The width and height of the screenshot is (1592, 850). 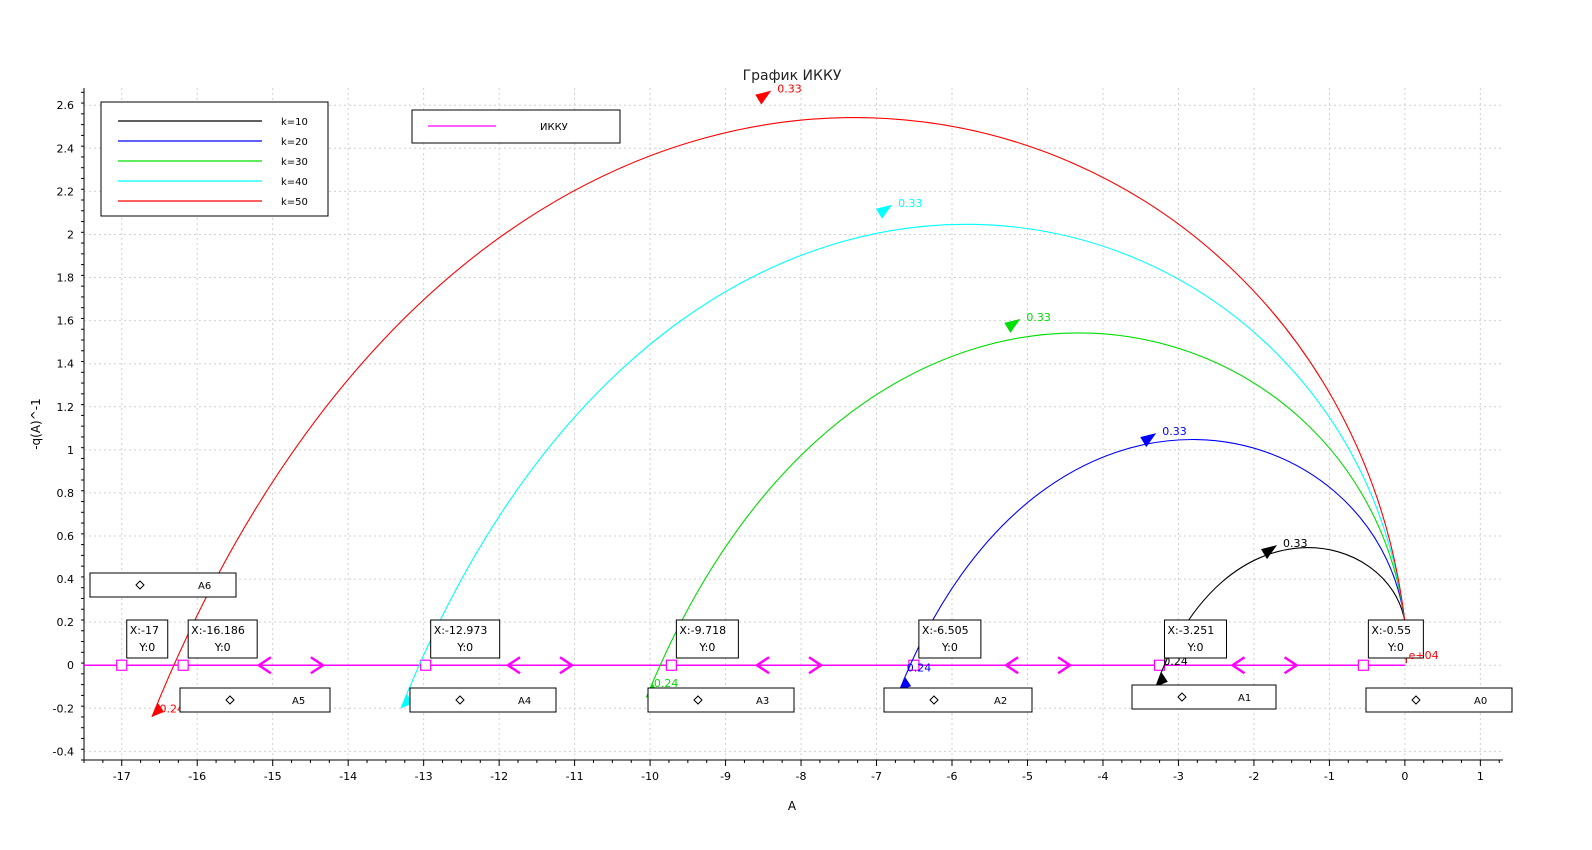 What do you see at coordinates (66, 148) in the screenshot?
I see `y-tick-label: 2.4` at bounding box center [66, 148].